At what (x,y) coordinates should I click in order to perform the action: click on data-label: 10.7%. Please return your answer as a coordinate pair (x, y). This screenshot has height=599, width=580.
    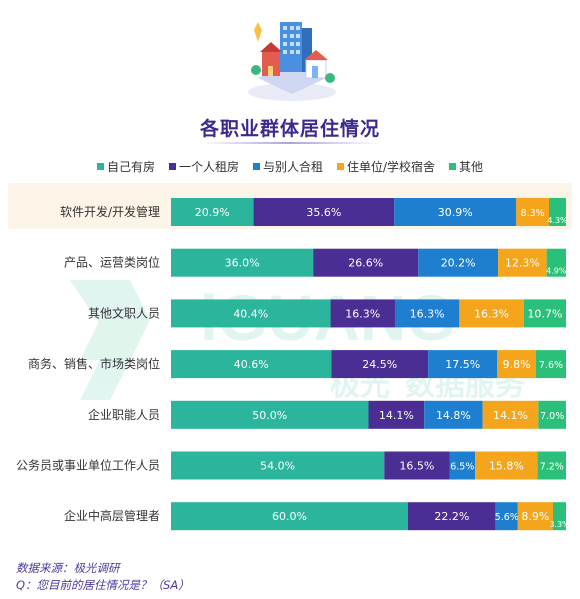
    Looking at the image, I should click on (544, 313).